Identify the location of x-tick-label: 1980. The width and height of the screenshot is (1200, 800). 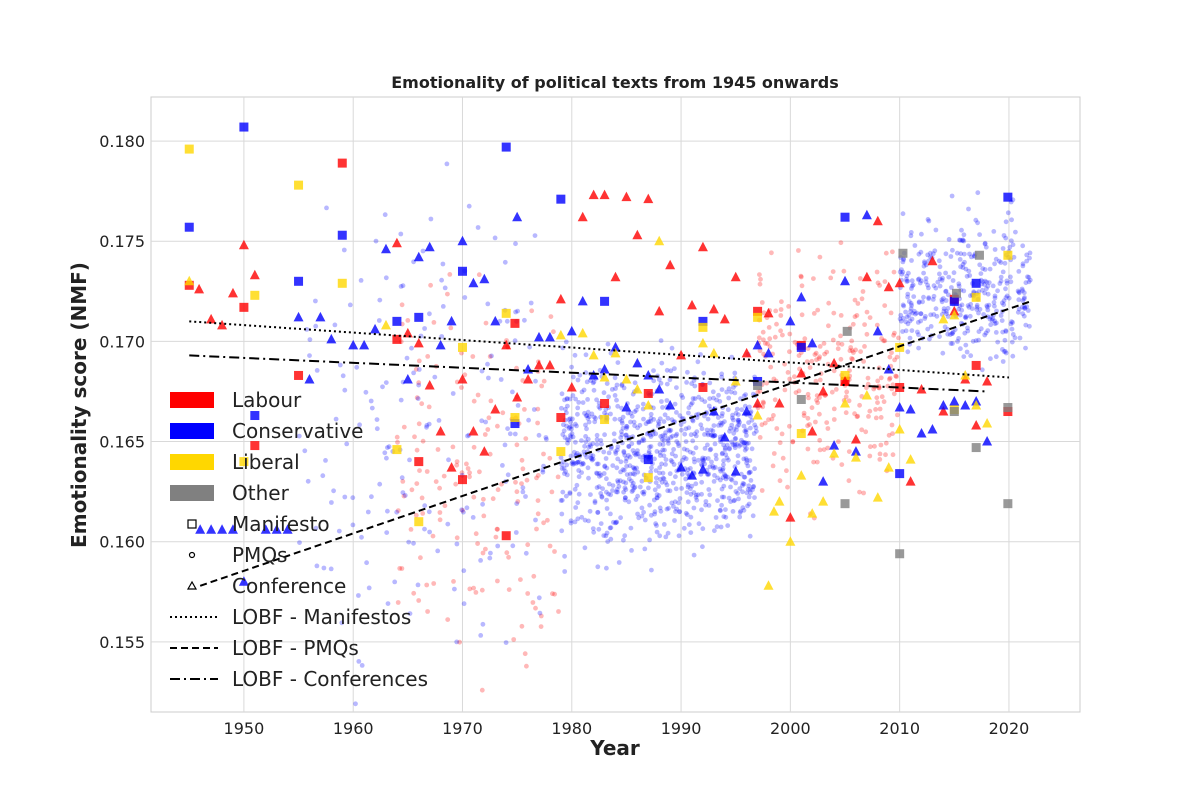
(571, 728).